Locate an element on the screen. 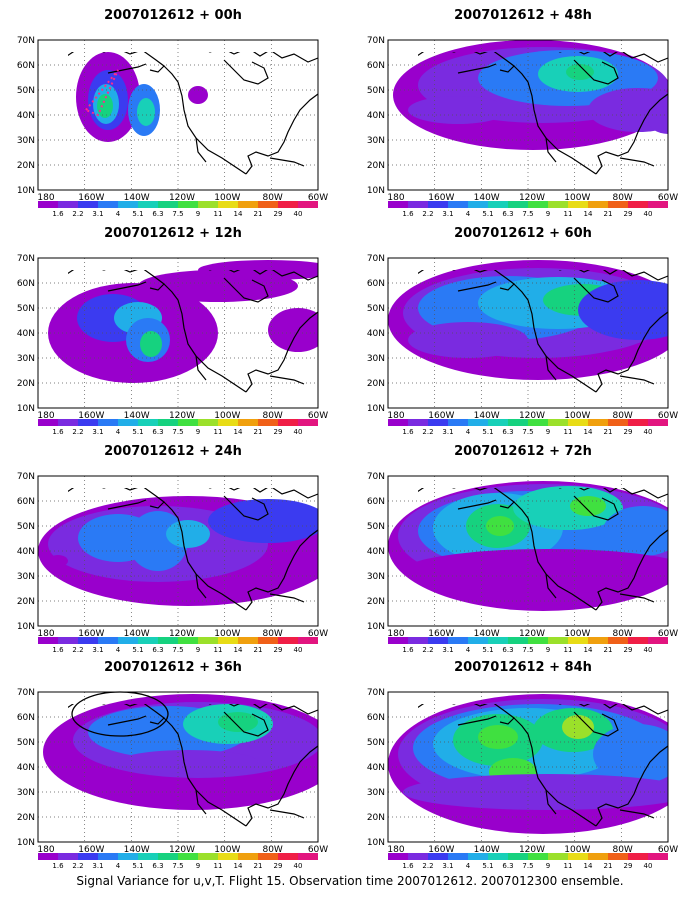 Image resolution: width=700 pixels, height=900 pixels. lat-label: 60N is located at coordinates (26, 66).